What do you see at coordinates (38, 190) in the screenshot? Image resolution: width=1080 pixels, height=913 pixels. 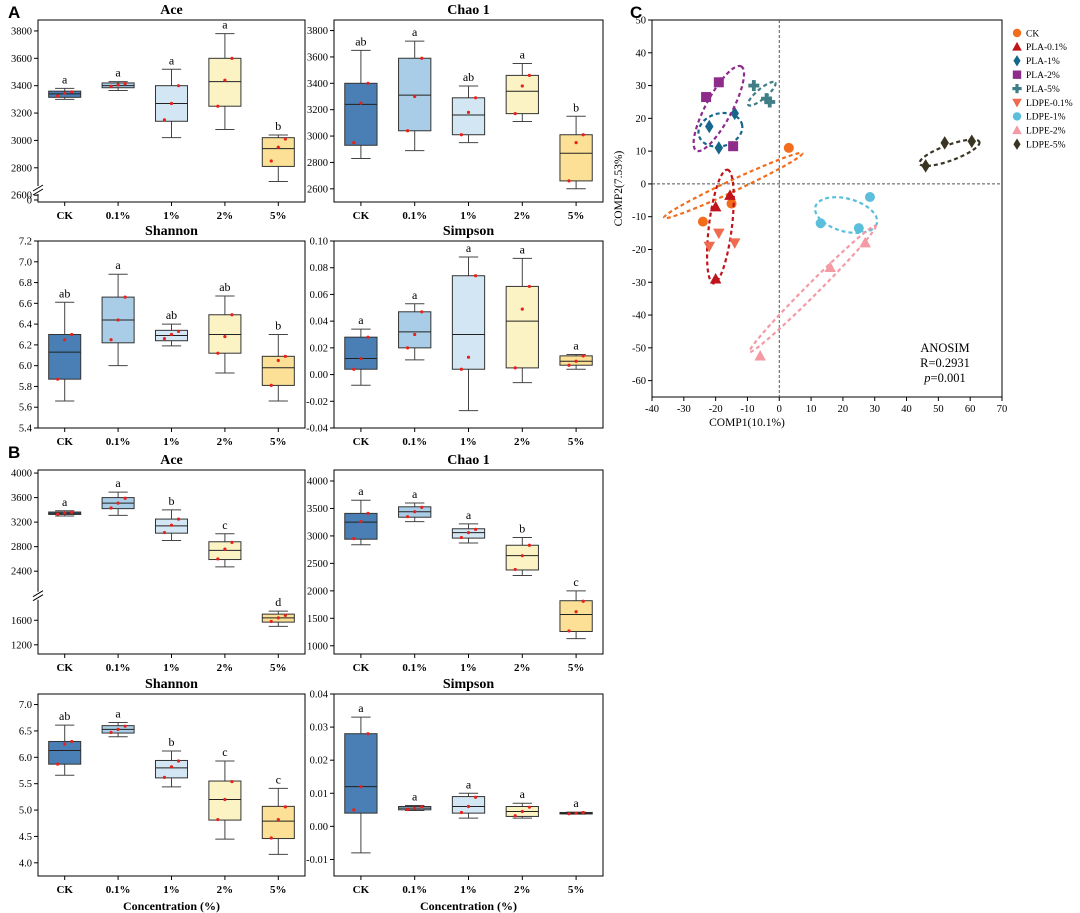 I see `axis-break-gap` at bounding box center [38, 190].